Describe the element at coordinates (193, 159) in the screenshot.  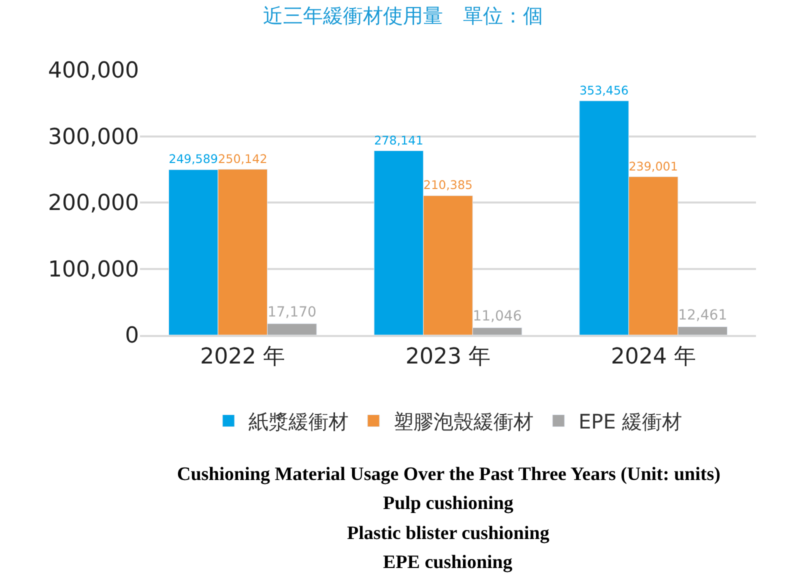
I see `data-label: 249,589` at that location.